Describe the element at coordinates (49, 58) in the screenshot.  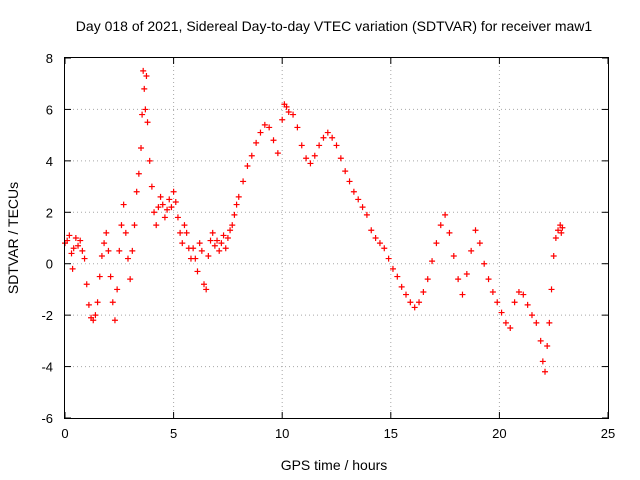
I see `y-tick-label: 8` at that location.